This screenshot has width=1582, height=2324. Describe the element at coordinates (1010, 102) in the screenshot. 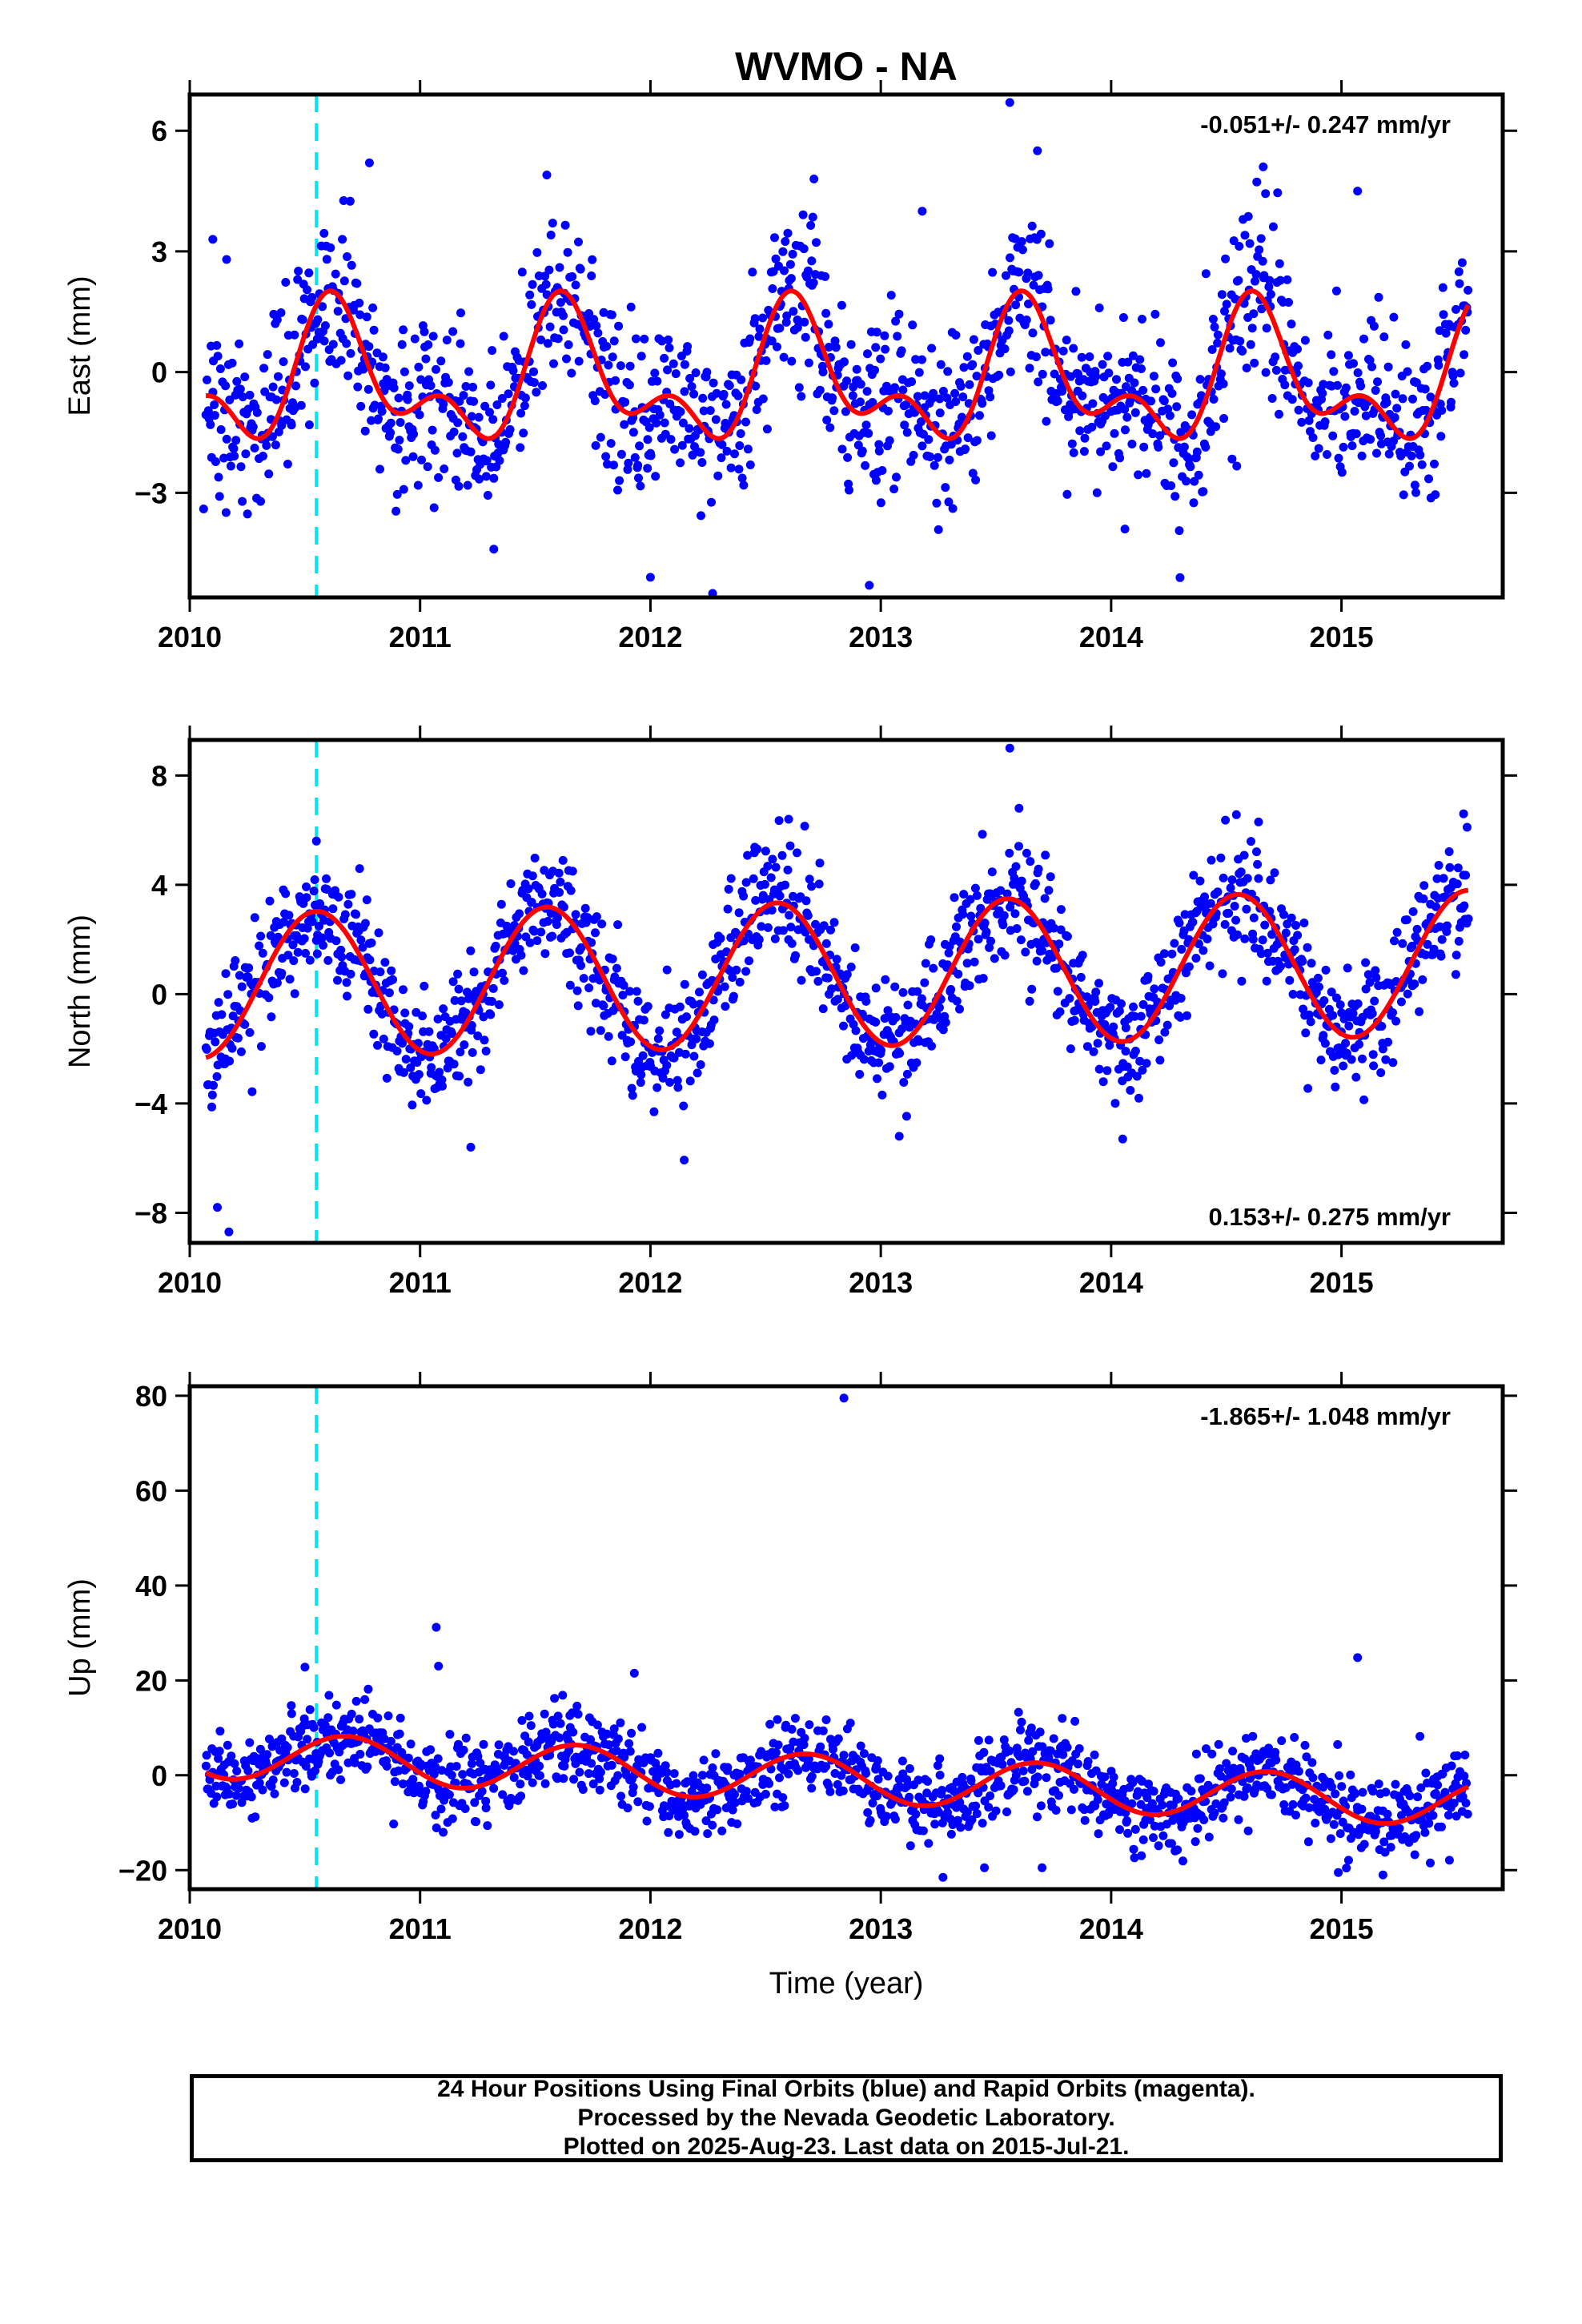

I see `outlier-point` at that location.